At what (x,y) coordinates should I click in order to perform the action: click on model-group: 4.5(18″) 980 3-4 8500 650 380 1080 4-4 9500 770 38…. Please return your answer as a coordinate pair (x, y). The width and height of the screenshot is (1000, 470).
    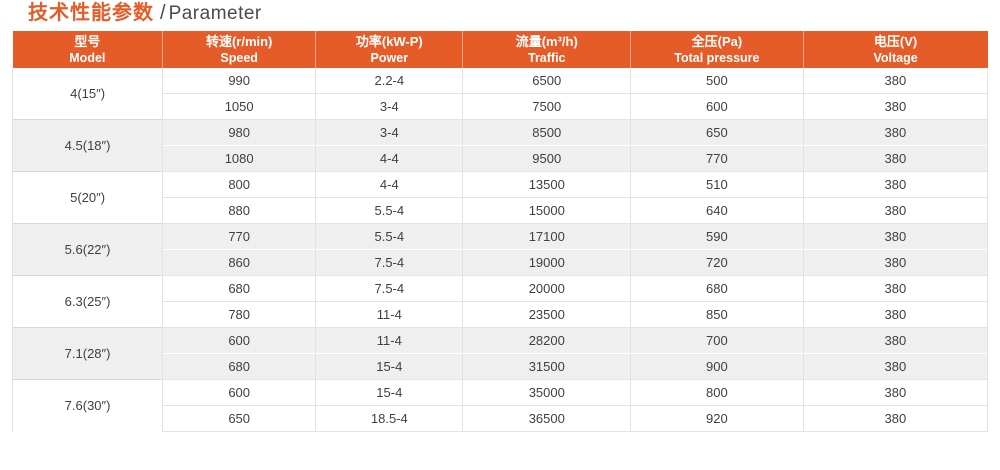
    Looking at the image, I should click on (500, 145).